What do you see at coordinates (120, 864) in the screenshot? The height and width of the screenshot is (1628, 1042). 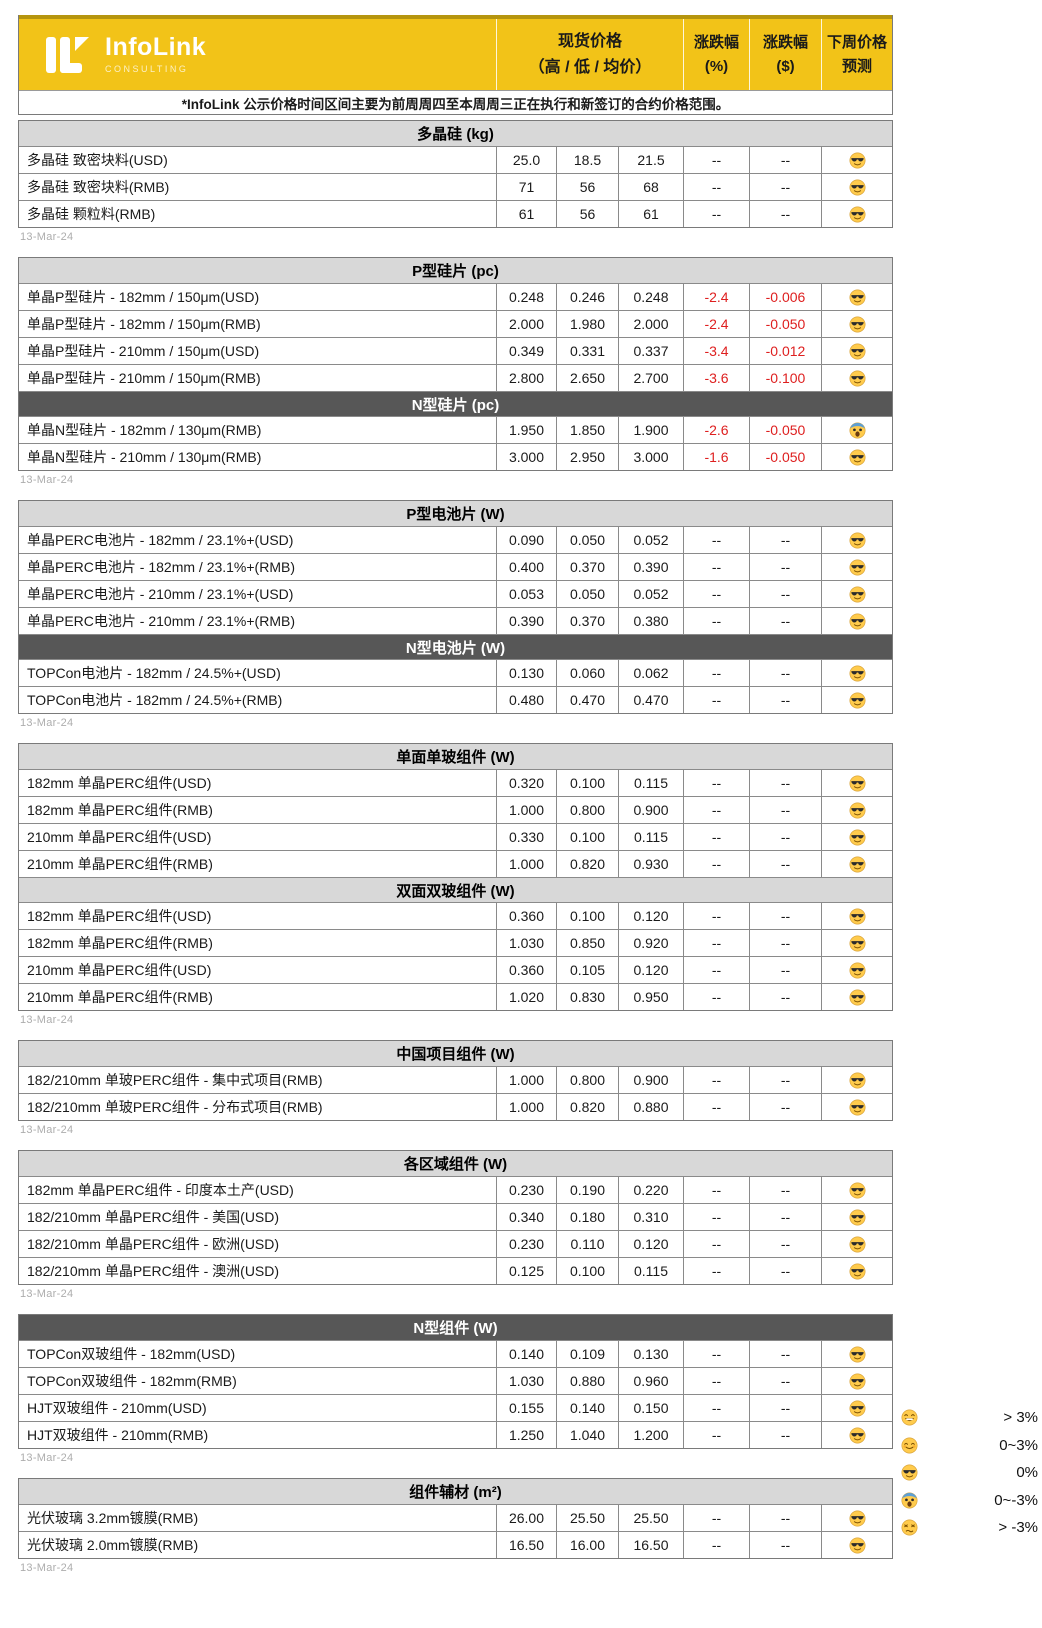 I see `product-label: 210mm 单晶PERC组件(RMB)` at bounding box center [120, 864].